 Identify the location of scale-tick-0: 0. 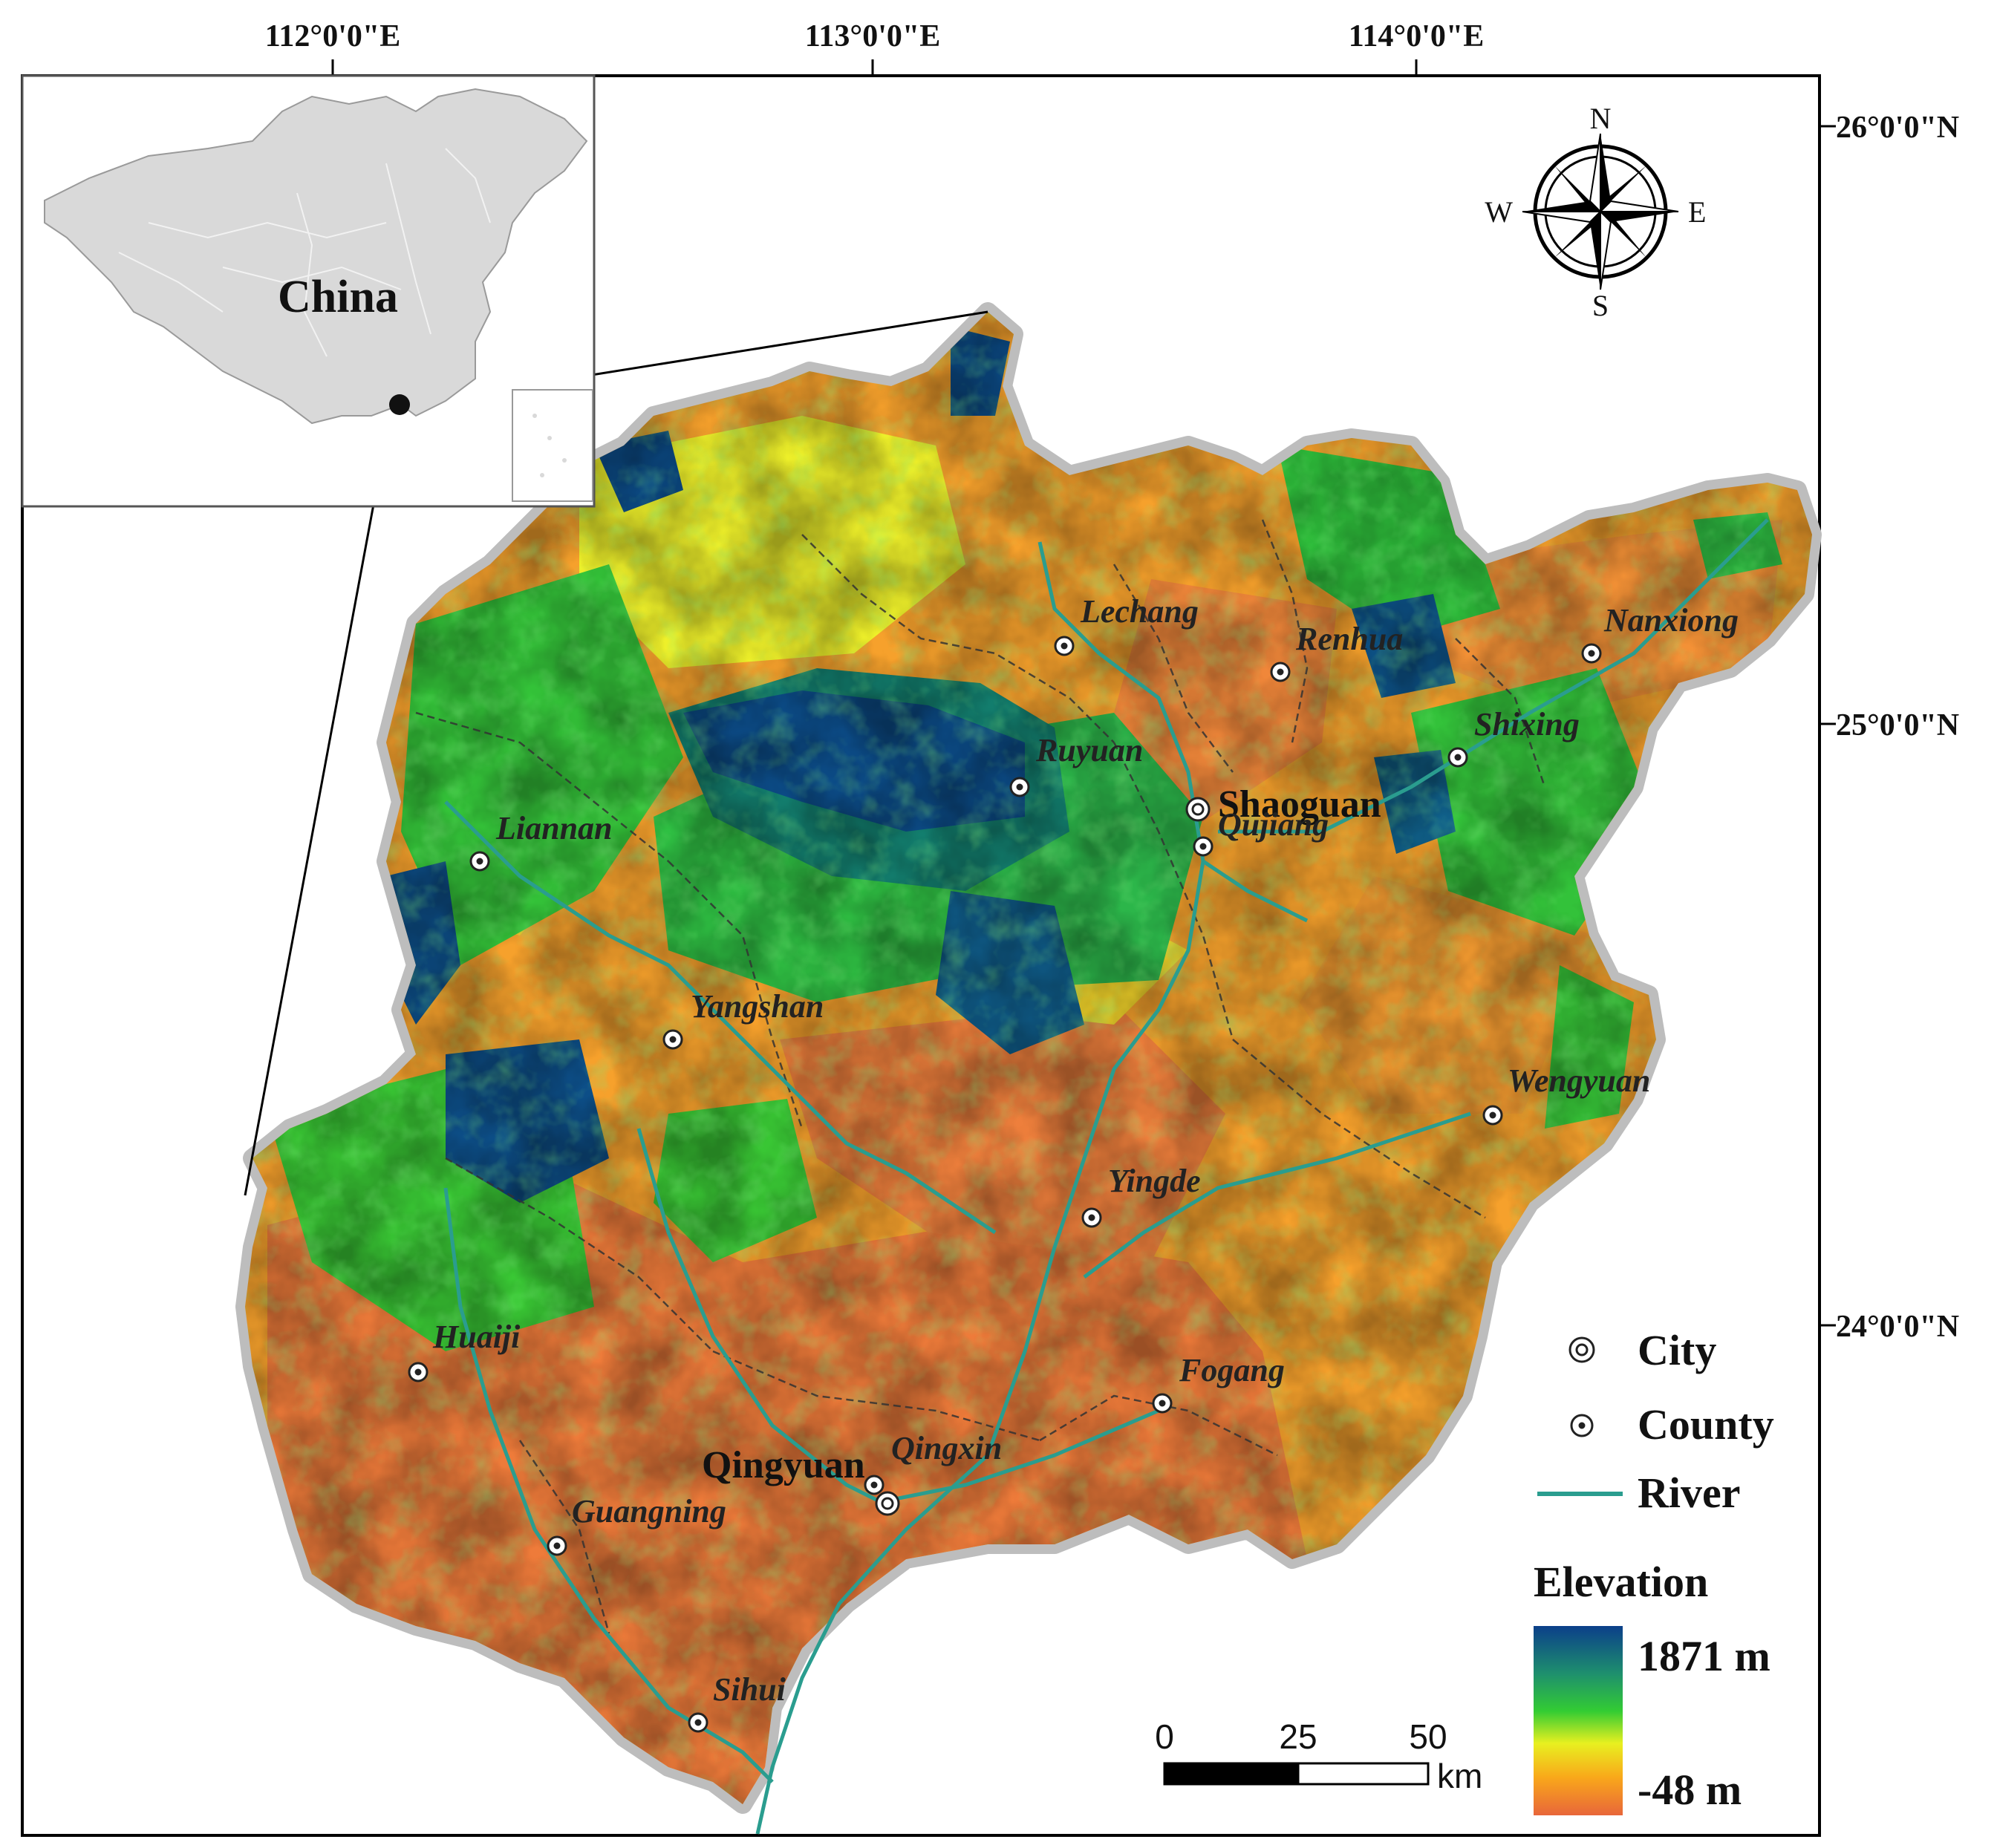
(1165, 1736).